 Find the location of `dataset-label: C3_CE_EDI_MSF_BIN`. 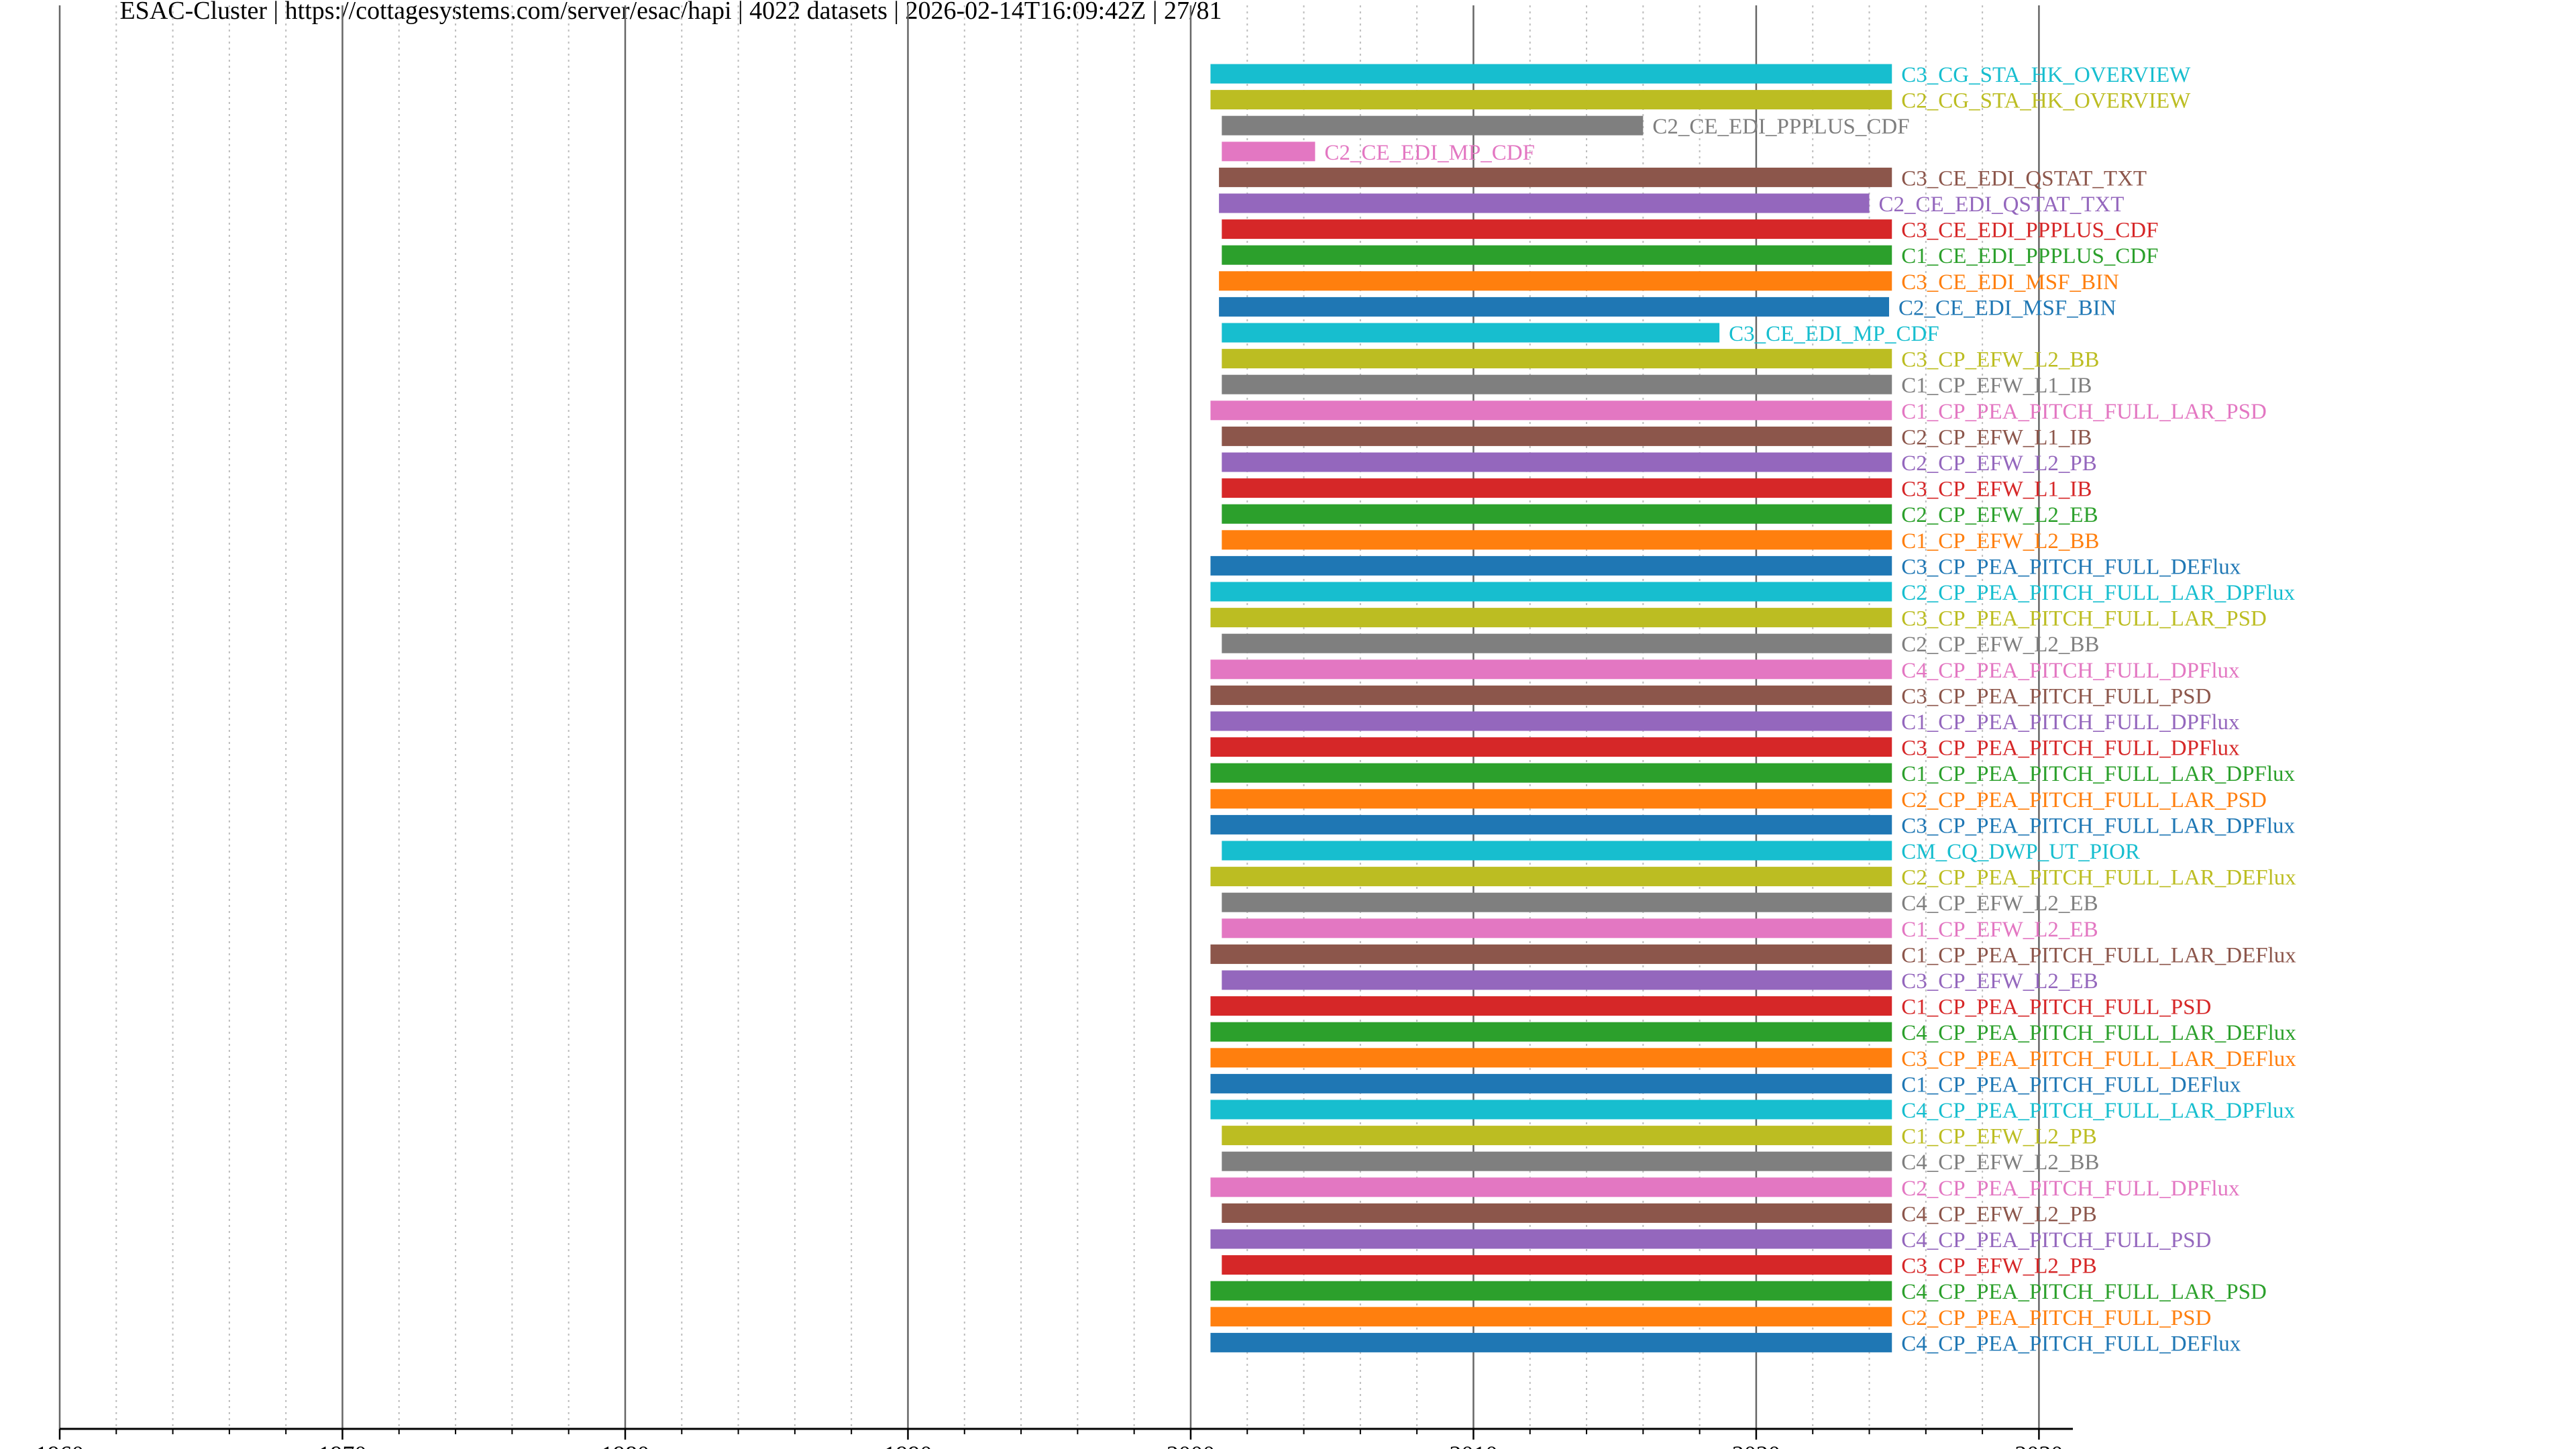

dataset-label: C3_CE_EDI_MSF_BIN is located at coordinates (2010, 282).